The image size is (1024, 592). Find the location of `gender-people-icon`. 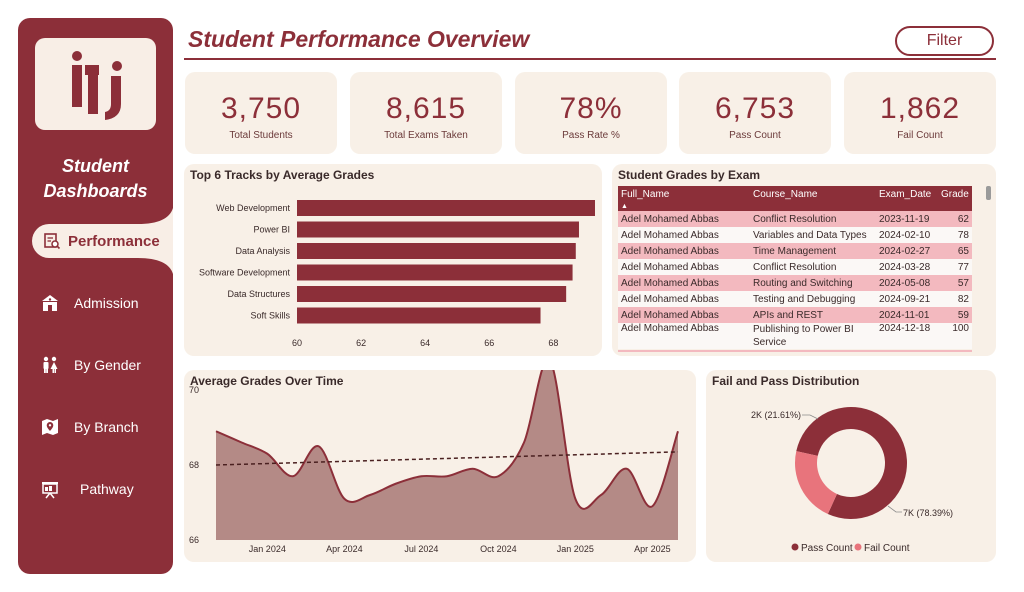

gender-people-icon is located at coordinates (50, 365).